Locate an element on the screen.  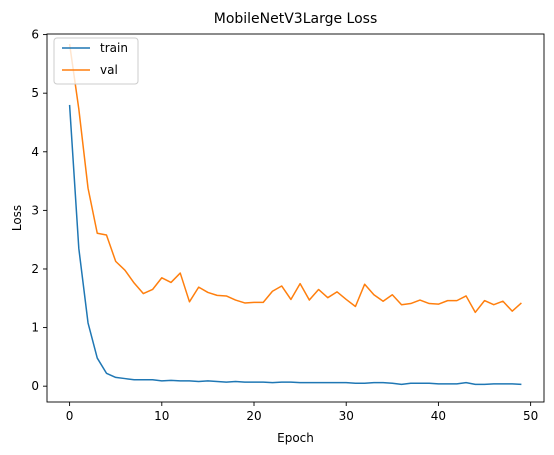
x-tick-label: 20 is located at coordinates (253, 416).